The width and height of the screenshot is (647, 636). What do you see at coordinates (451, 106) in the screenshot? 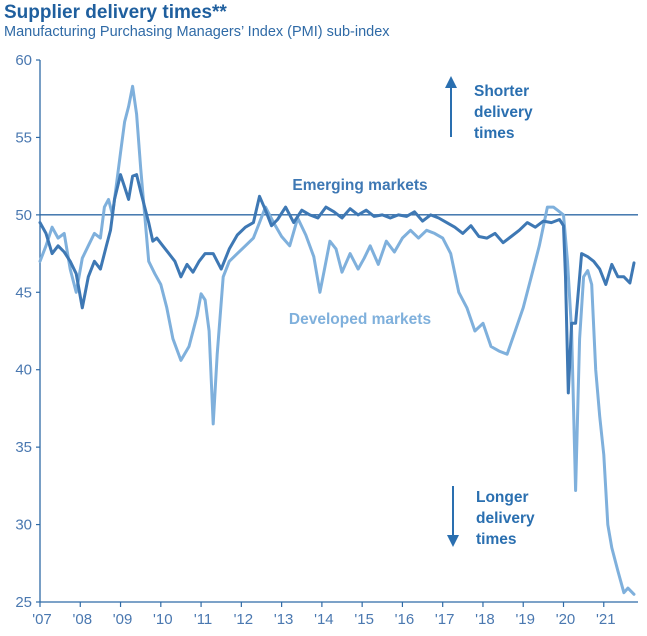
I see `arrow-up-icon` at bounding box center [451, 106].